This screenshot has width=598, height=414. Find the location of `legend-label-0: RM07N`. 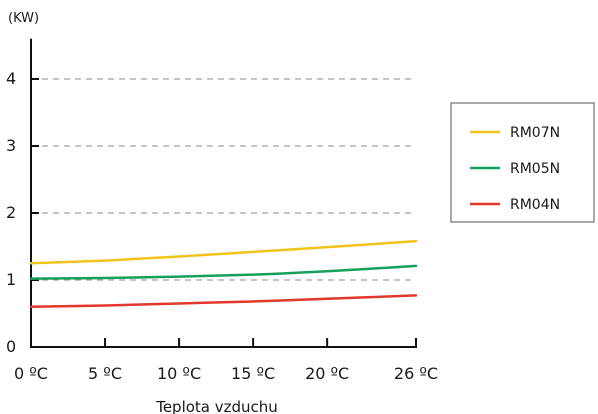

legend-label-0: RM07N is located at coordinates (535, 133).